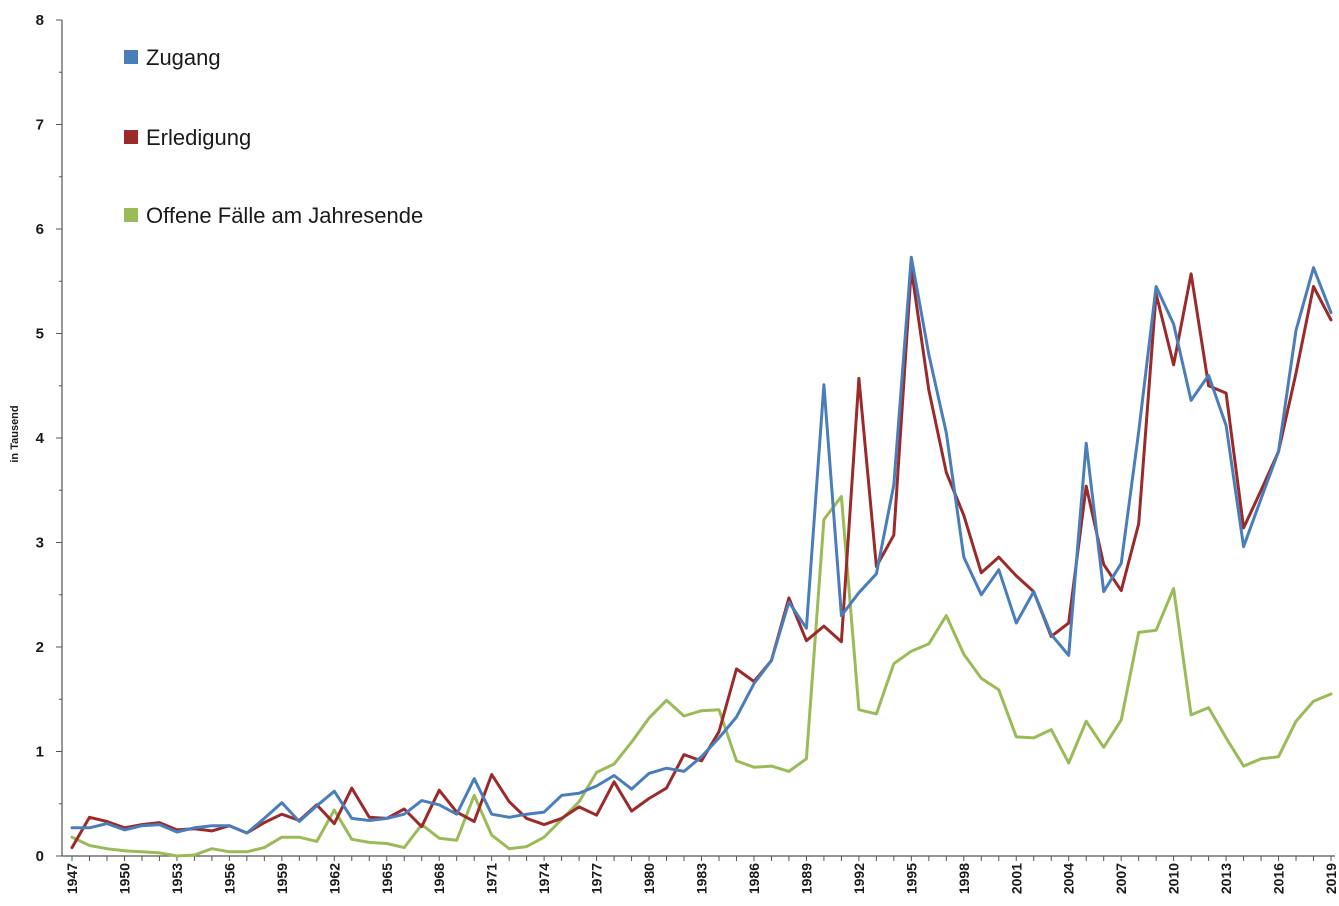 This screenshot has width=1339, height=906. Describe the element at coordinates (1069, 878) in the screenshot. I see `x-tick-label: 2004` at that location.